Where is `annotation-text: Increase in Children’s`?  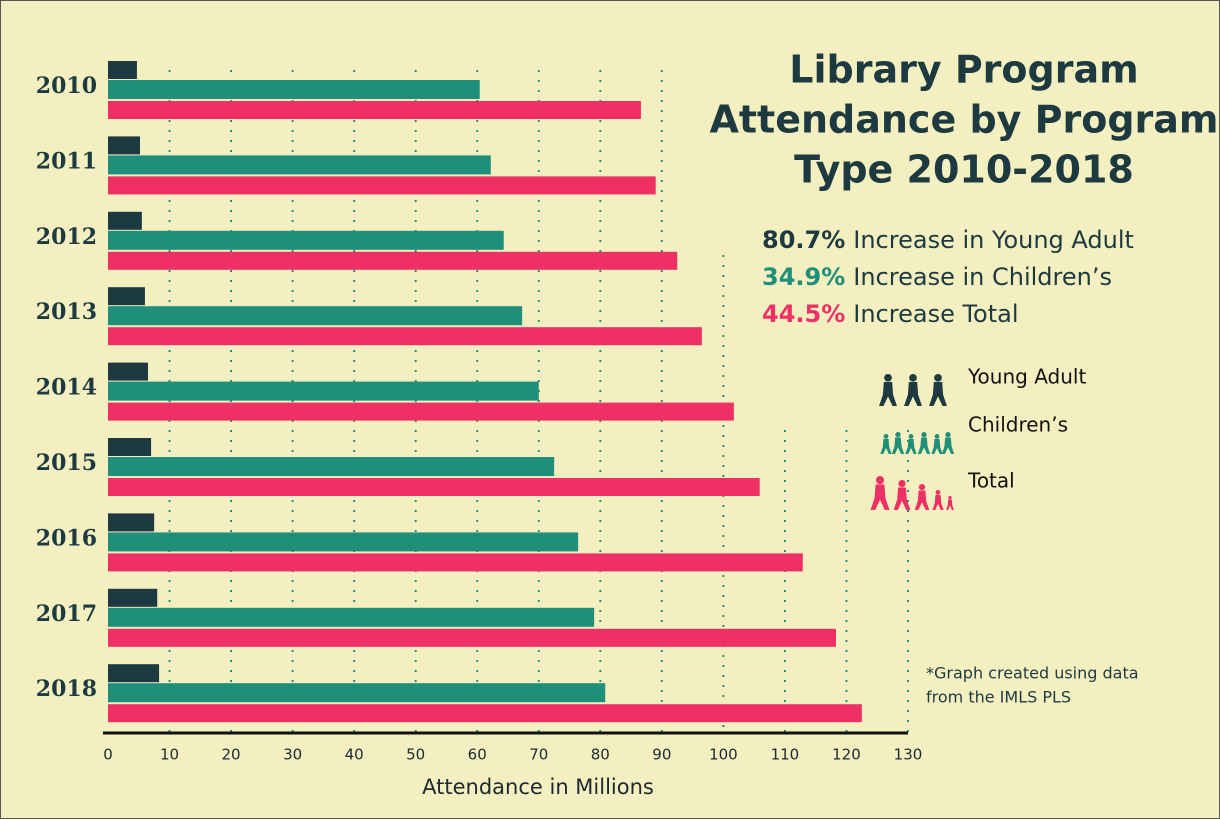 annotation-text: Increase in Children’s is located at coordinates (982, 277).